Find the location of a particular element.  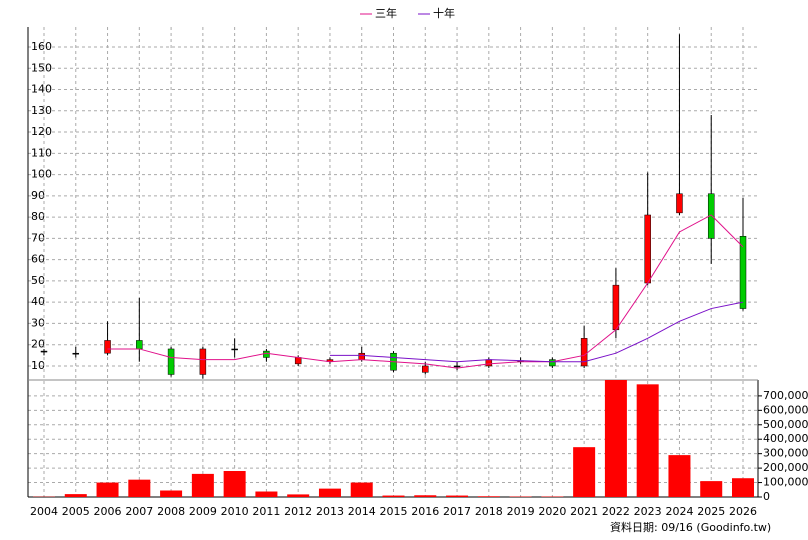

y-tick-label: 20 is located at coordinates (38, 344).